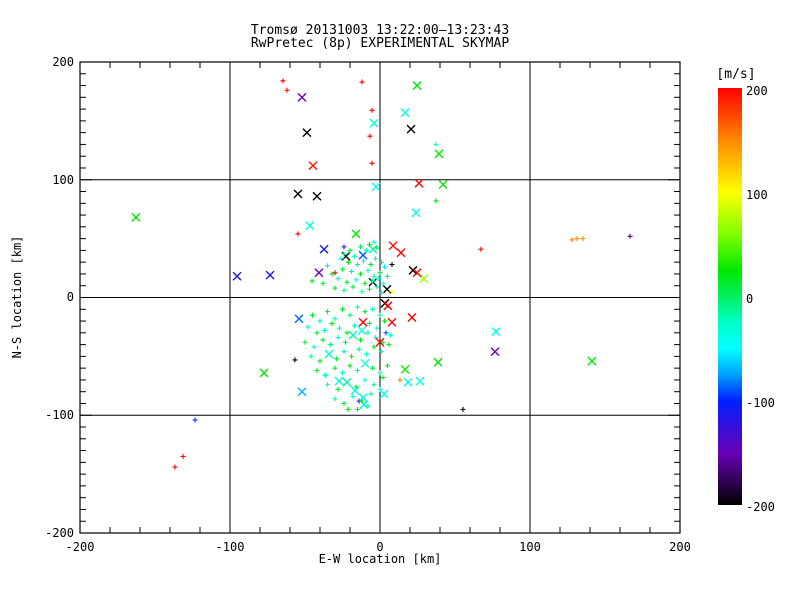 This screenshot has height=600, width=800. What do you see at coordinates (59, 415) in the screenshot?
I see `y-tick-label: -100` at bounding box center [59, 415].